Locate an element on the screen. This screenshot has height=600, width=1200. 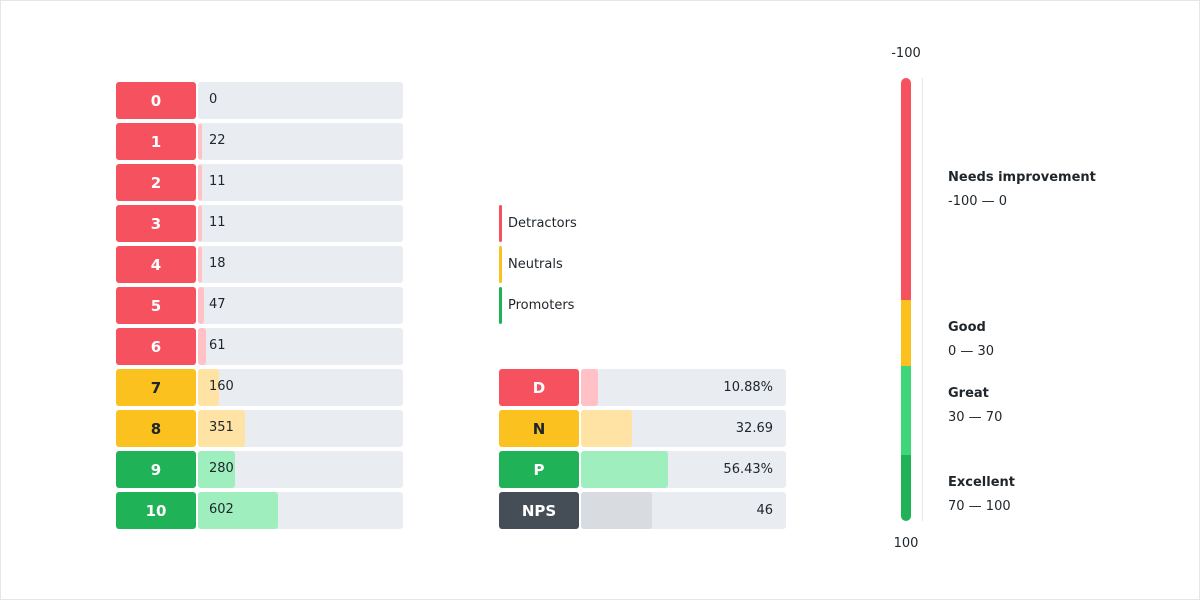
scale-zone: Excellent 70 — 100 is located at coordinates (981, 495).